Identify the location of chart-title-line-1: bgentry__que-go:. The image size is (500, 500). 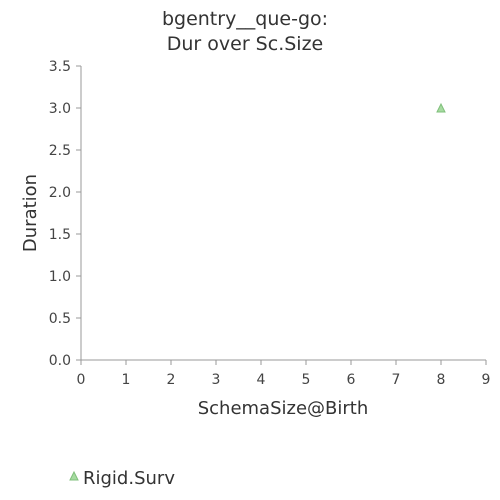
(245, 19).